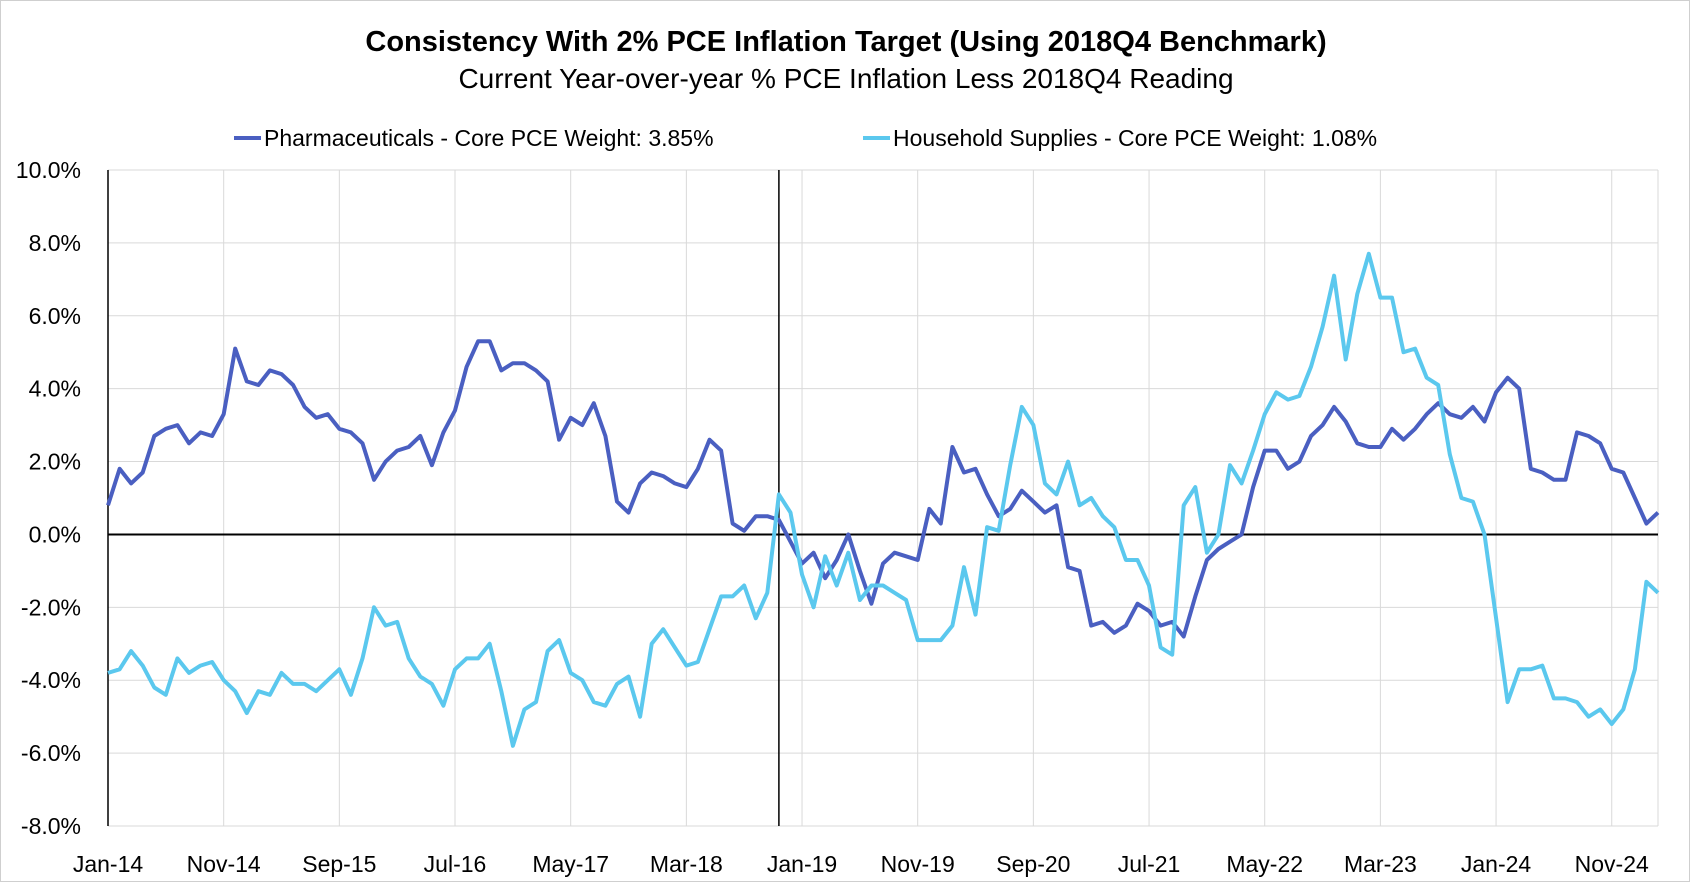 Image resolution: width=1690 pixels, height=883 pixels. What do you see at coordinates (224, 864) in the screenshot?
I see `x-tick-label: Nov-14` at bounding box center [224, 864].